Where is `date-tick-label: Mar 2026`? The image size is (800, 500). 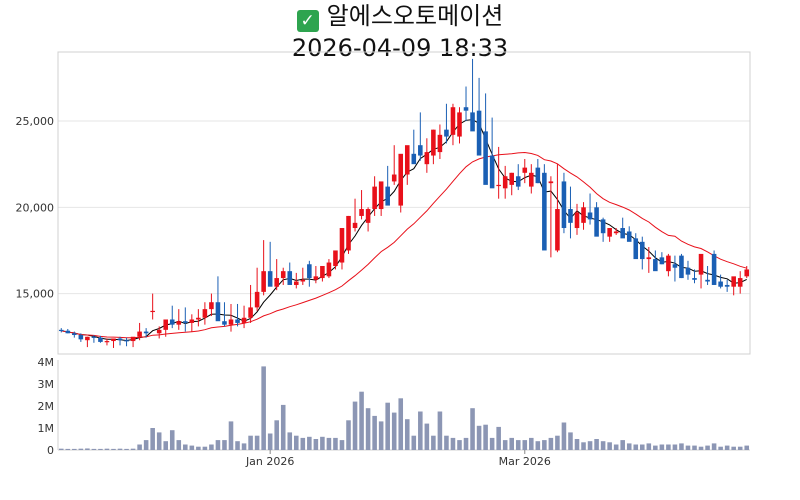 date-tick-label: Mar 2026 is located at coordinates (525, 461).